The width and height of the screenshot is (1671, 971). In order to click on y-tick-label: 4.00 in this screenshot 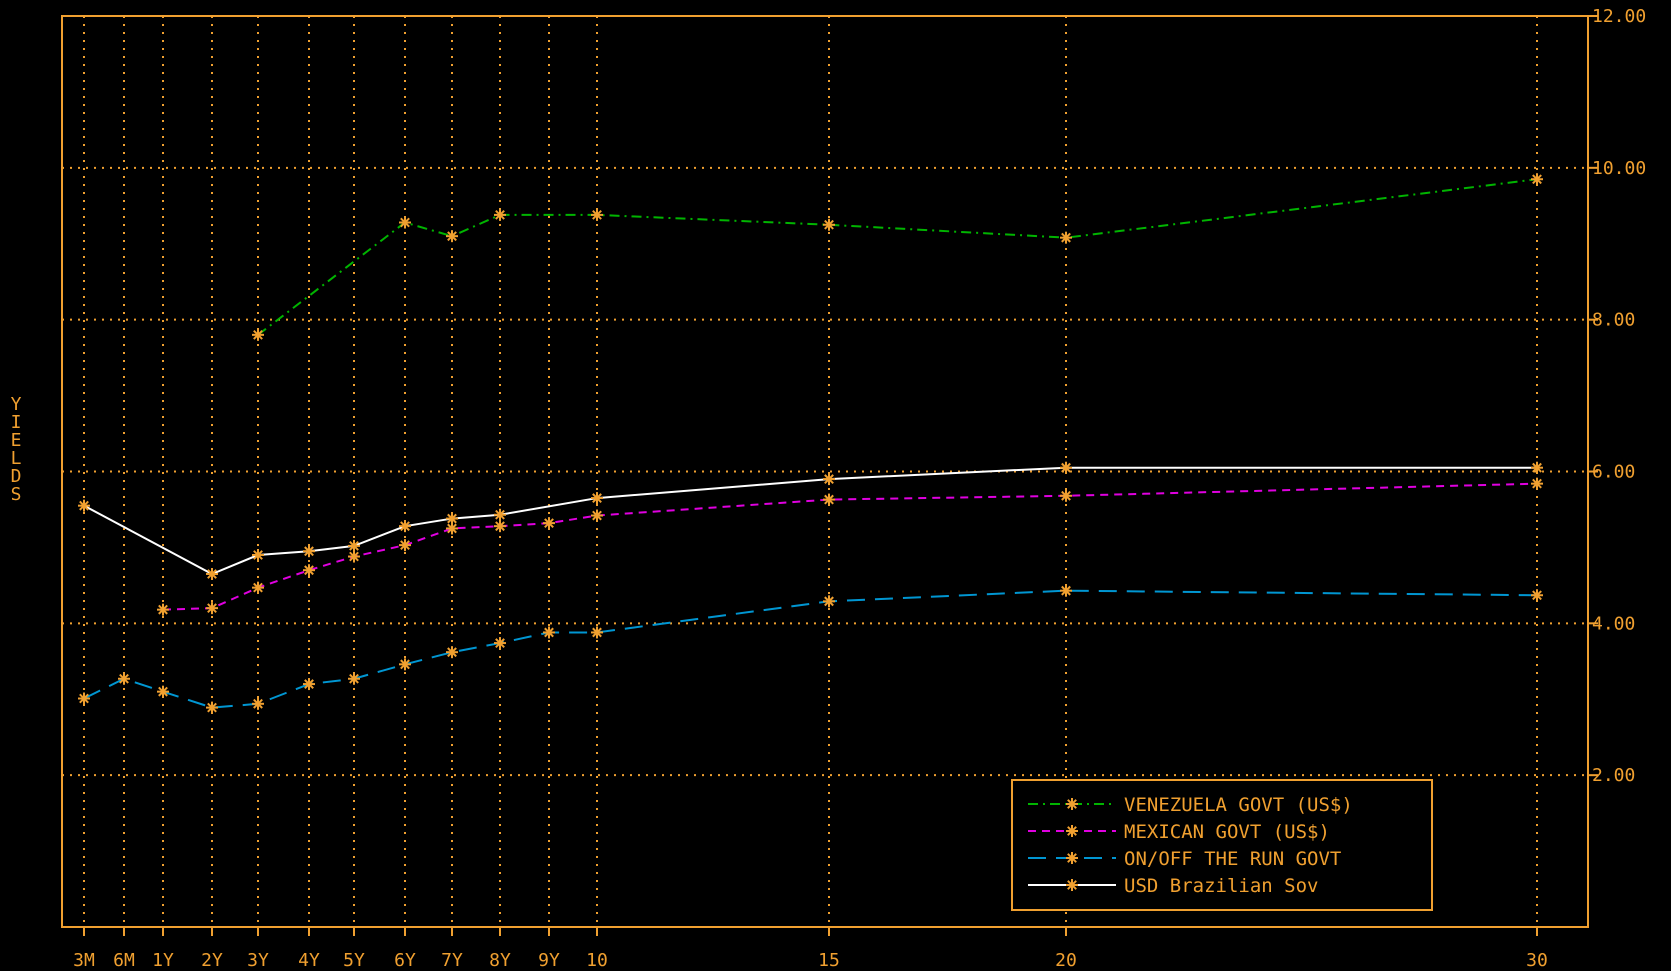, I will do `click(1613, 623)`.